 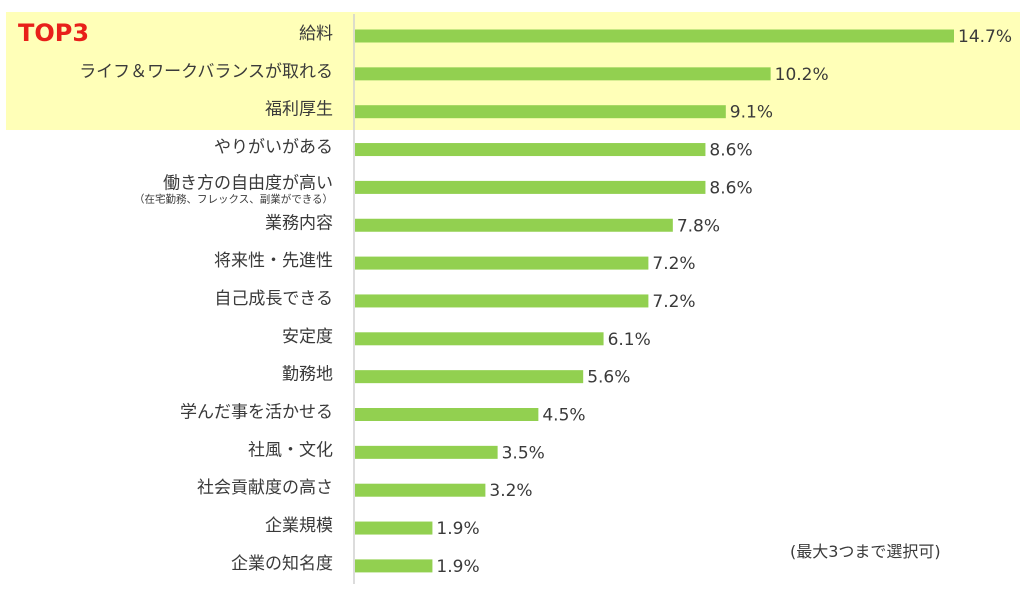 What do you see at coordinates (563, 416) in the screenshot?
I see `value-label: 4.5%` at bounding box center [563, 416].